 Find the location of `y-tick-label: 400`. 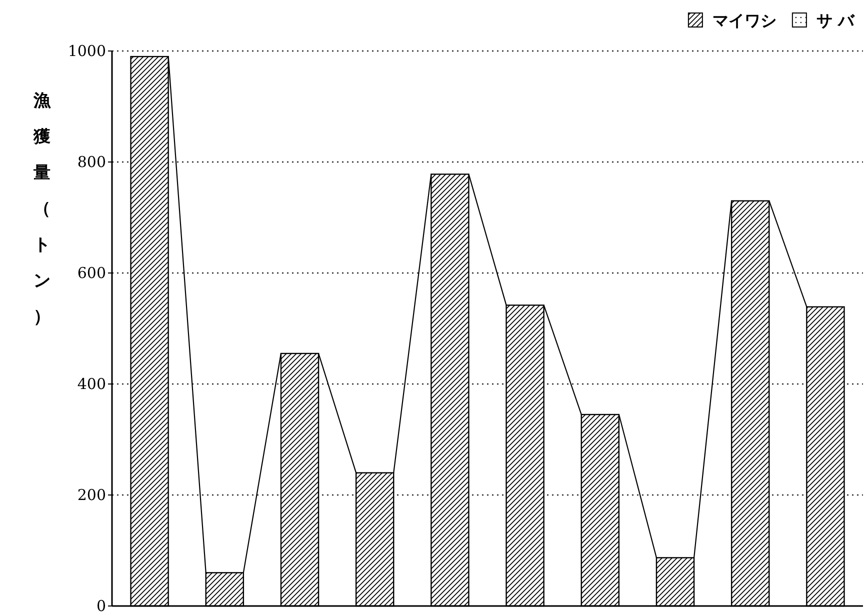

y-tick-label: 400 is located at coordinates (91, 384).